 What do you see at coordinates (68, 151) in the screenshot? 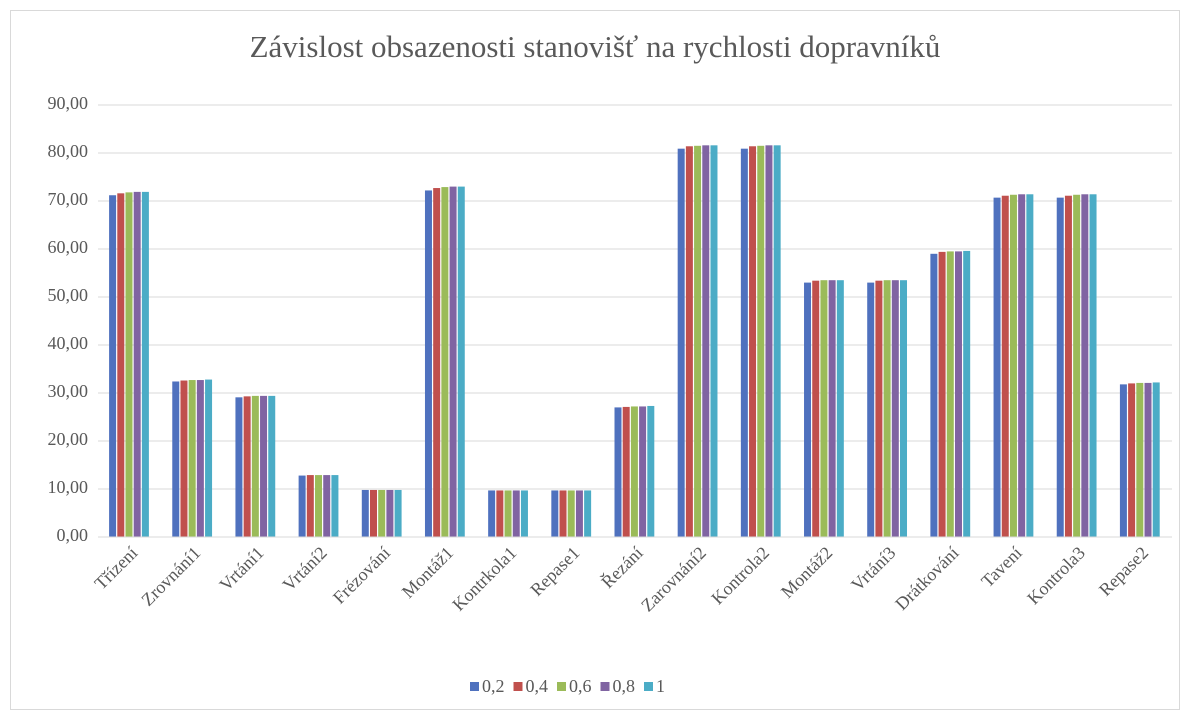
I see `y-tick-label: 80,00` at bounding box center [68, 151].